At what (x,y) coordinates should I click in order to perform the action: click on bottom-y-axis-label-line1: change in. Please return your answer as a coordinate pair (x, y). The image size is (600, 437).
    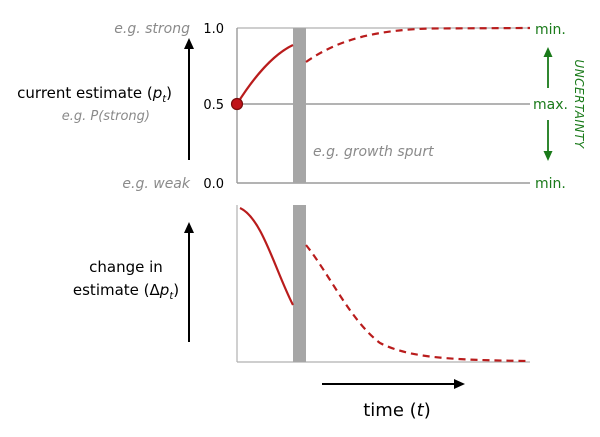
    Looking at the image, I should click on (126, 267).